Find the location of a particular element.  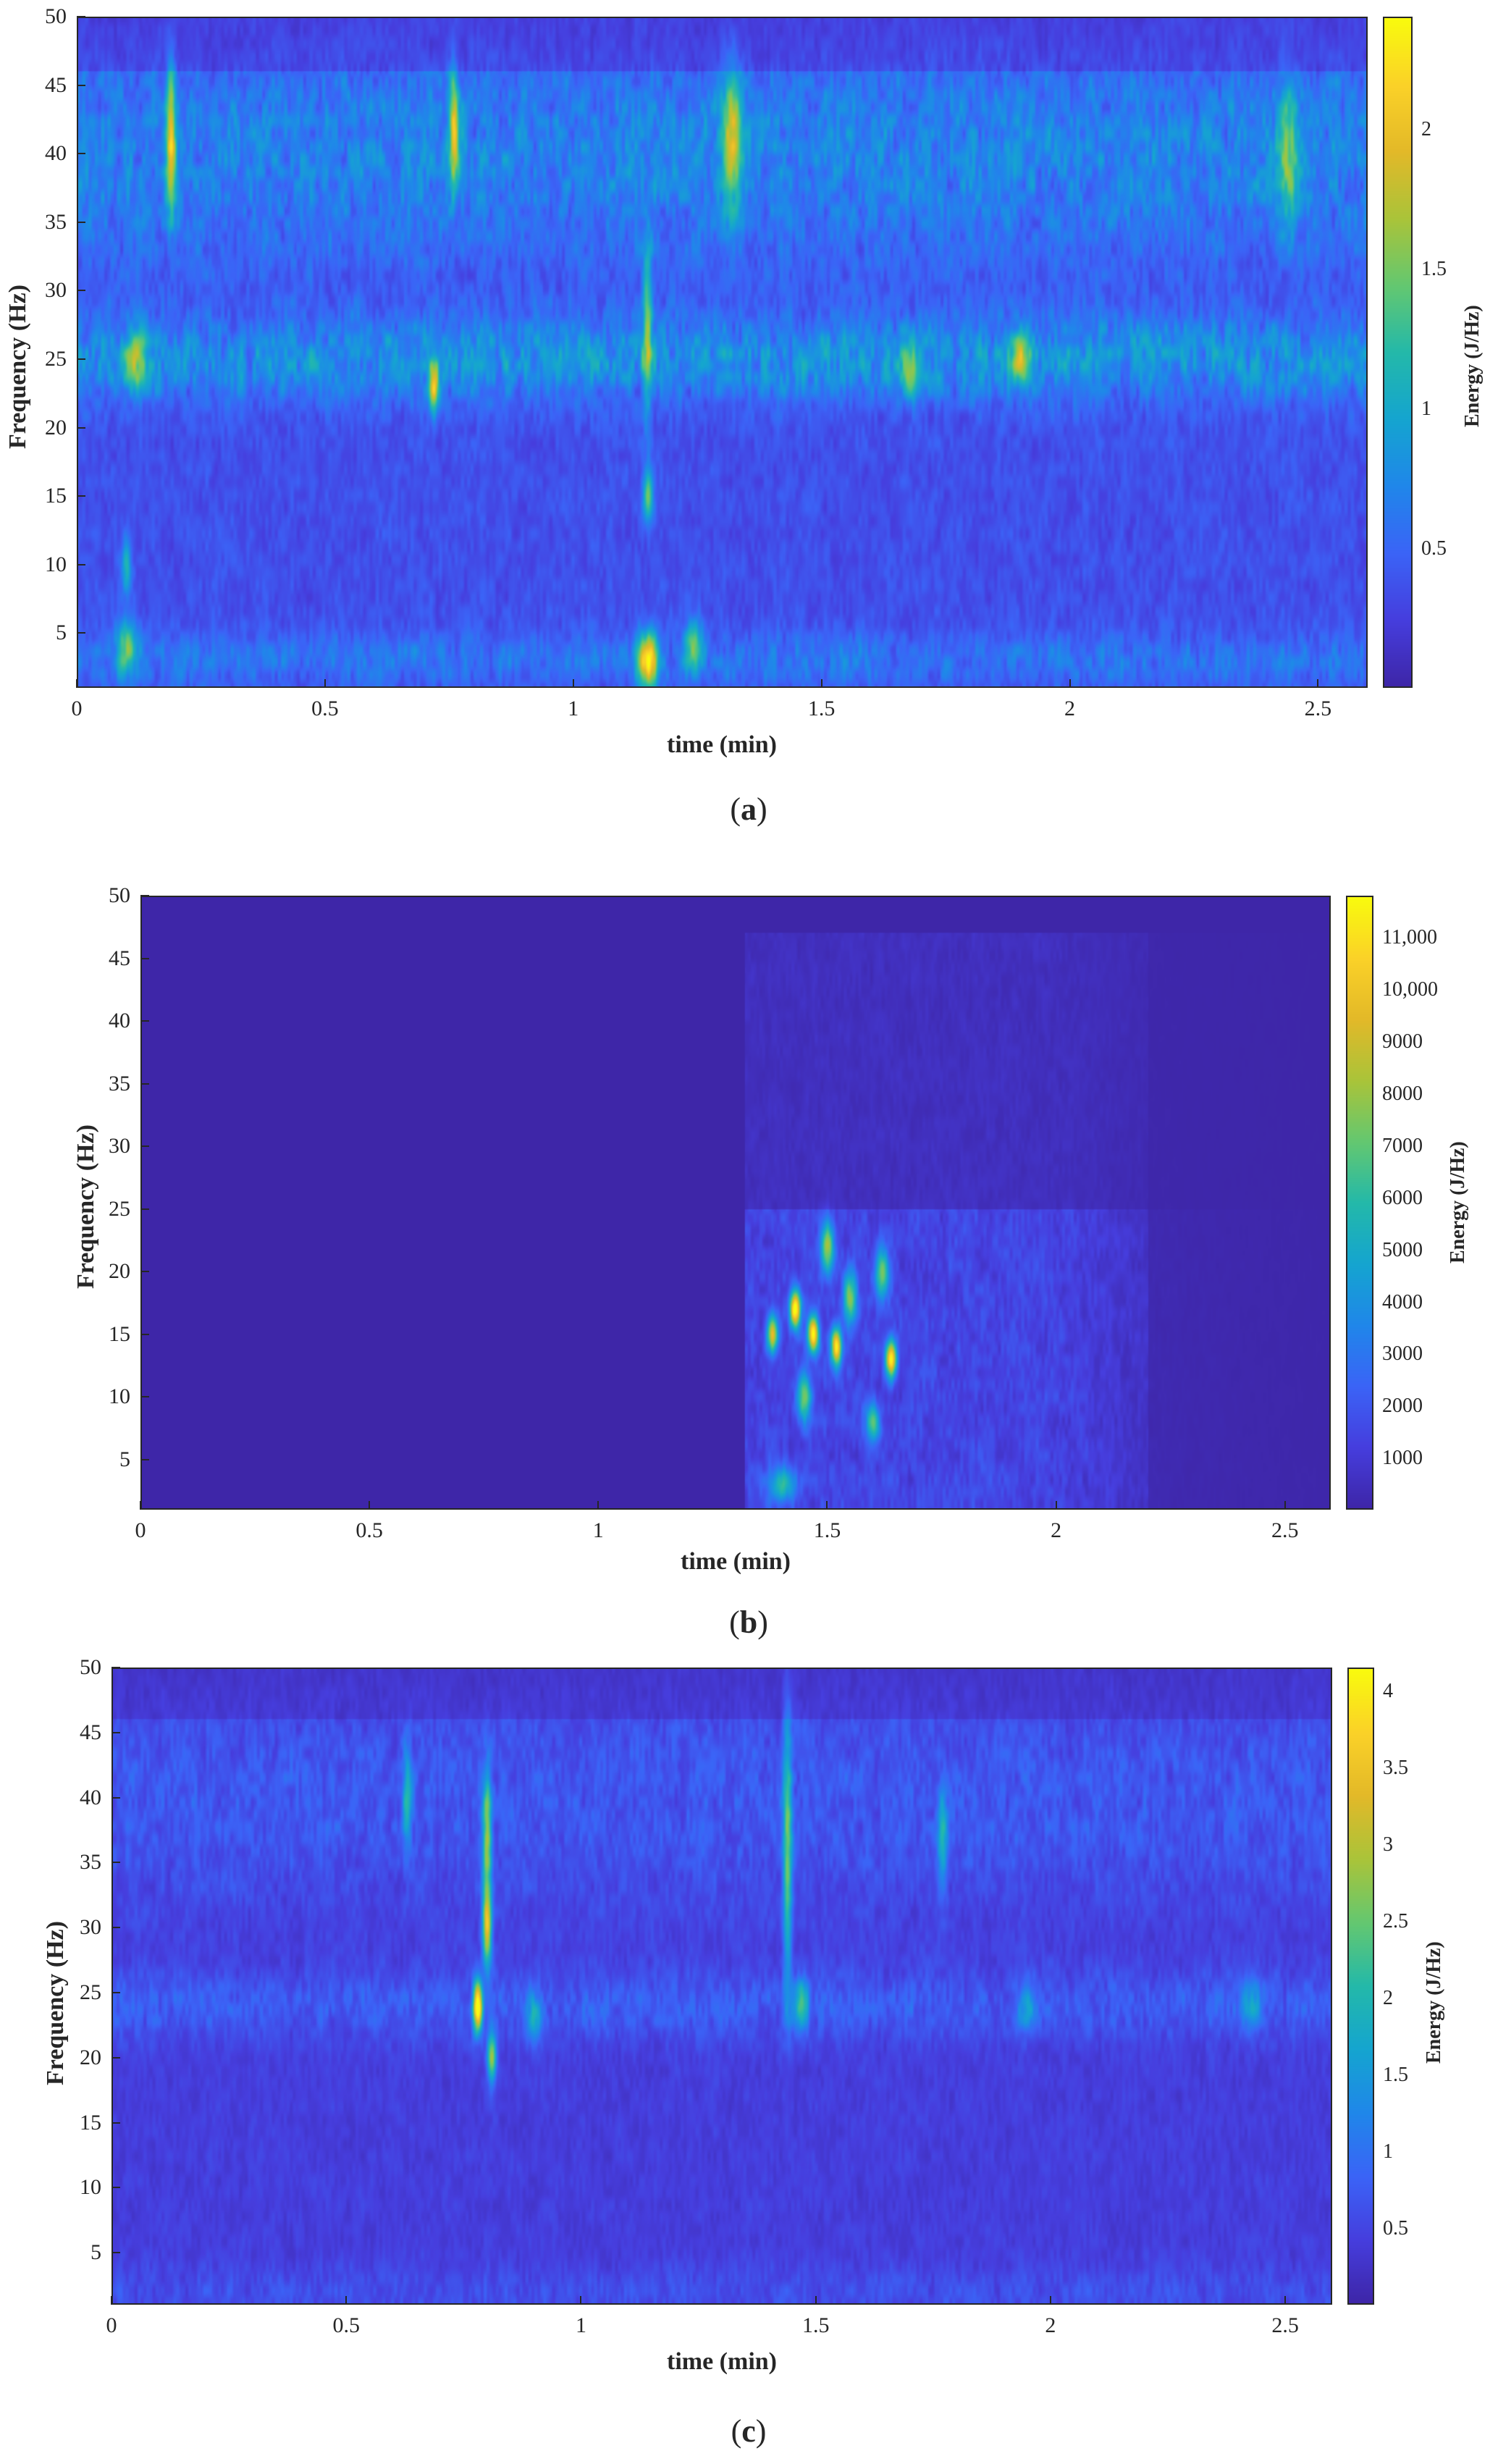

colorbar-tick-label: 4000 is located at coordinates (1402, 1302).